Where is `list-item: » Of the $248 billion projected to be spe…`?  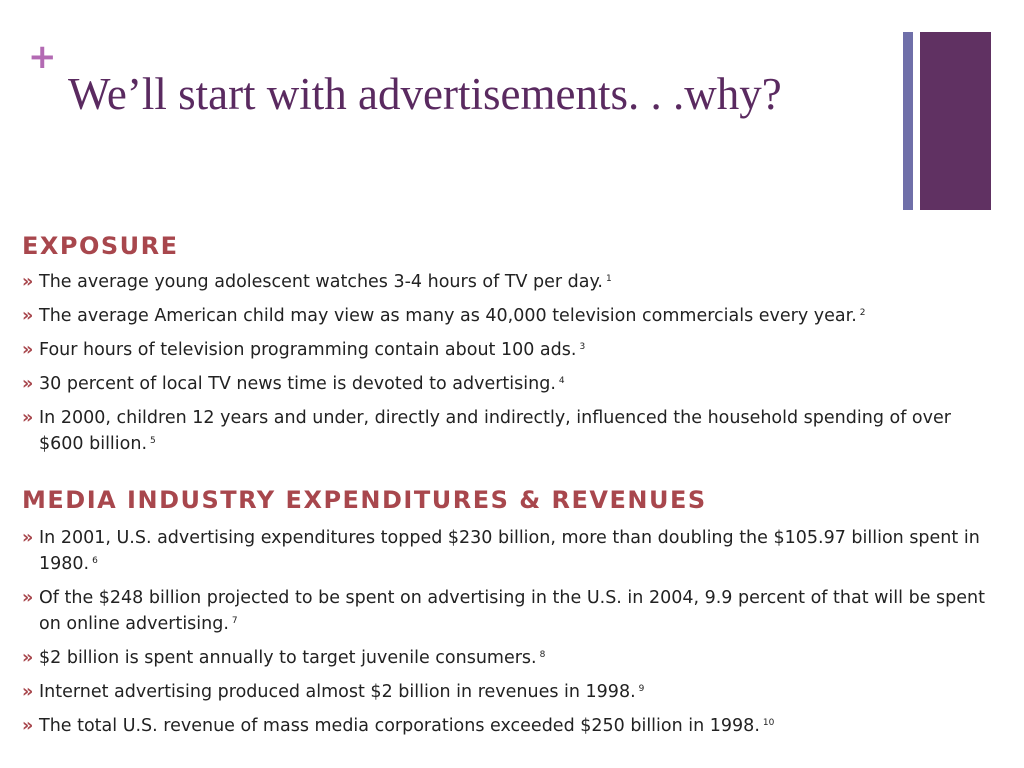
list-item: » Of the $248 billion projected to be spe… is located at coordinates (507, 611).